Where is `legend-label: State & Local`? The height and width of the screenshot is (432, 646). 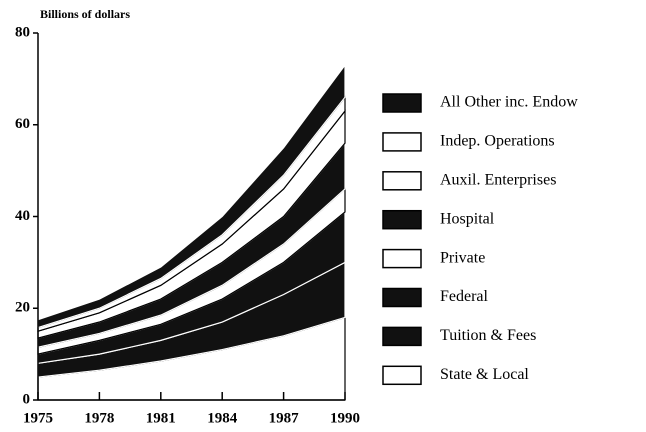 legend-label: State & Local is located at coordinates (484, 374).